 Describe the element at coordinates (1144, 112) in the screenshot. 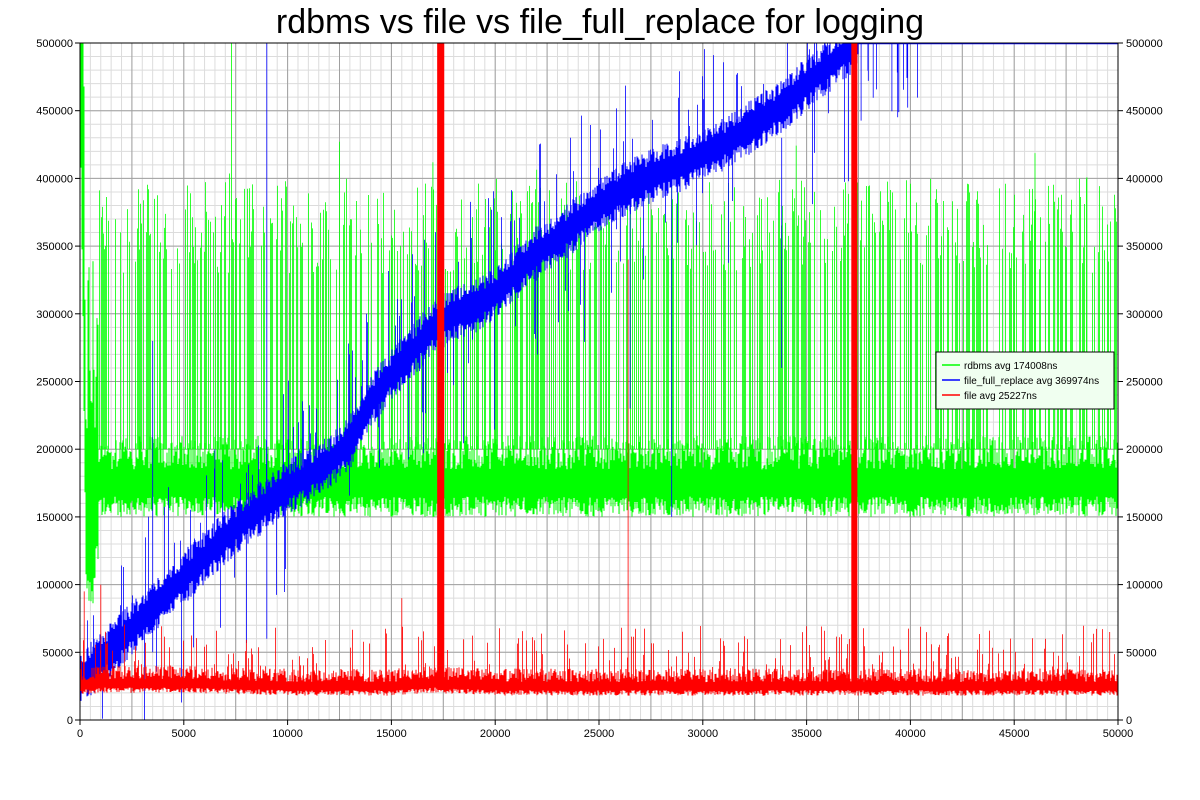

I see `y-tick-label-right: 450000` at that location.